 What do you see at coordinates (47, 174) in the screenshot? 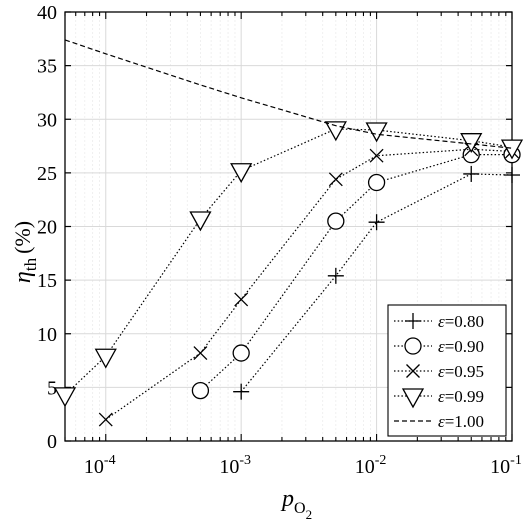
I see `y-tick-label: 25` at bounding box center [47, 174].